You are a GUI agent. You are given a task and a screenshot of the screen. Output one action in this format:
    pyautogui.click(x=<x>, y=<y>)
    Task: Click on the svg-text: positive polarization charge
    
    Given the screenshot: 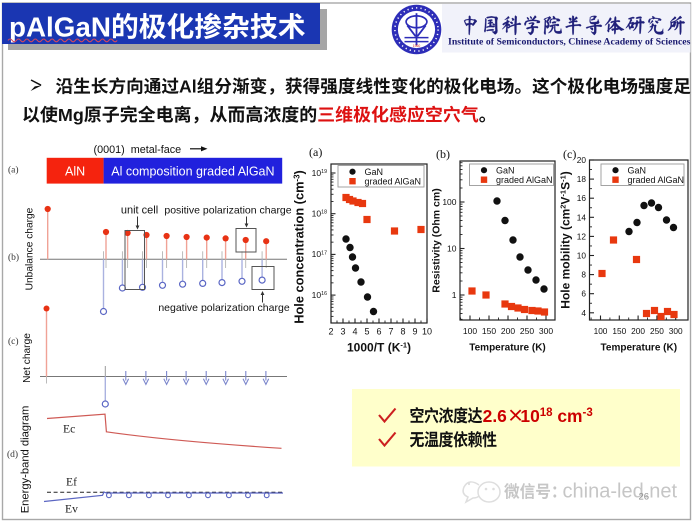 What is the action you would take?
    pyautogui.click(x=227, y=211)
    